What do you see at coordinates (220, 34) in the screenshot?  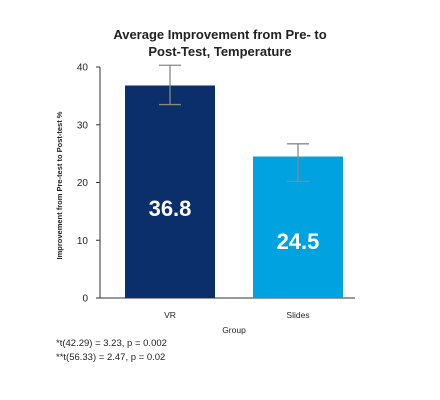 I see `chart-title-line-1: Average Improvement from Pre- to` at bounding box center [220, 34].